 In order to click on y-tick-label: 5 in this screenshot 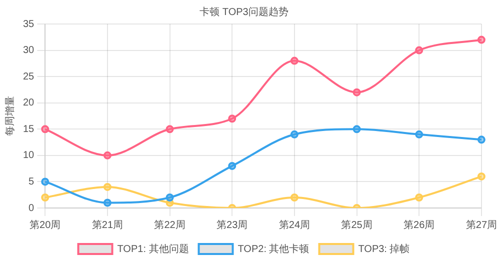, I will do `click(31, 182)`.